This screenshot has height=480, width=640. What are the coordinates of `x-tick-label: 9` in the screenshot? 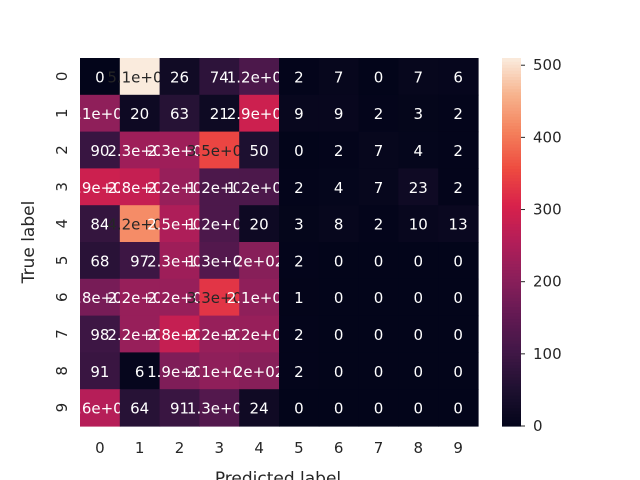 It's located at (458, 448).